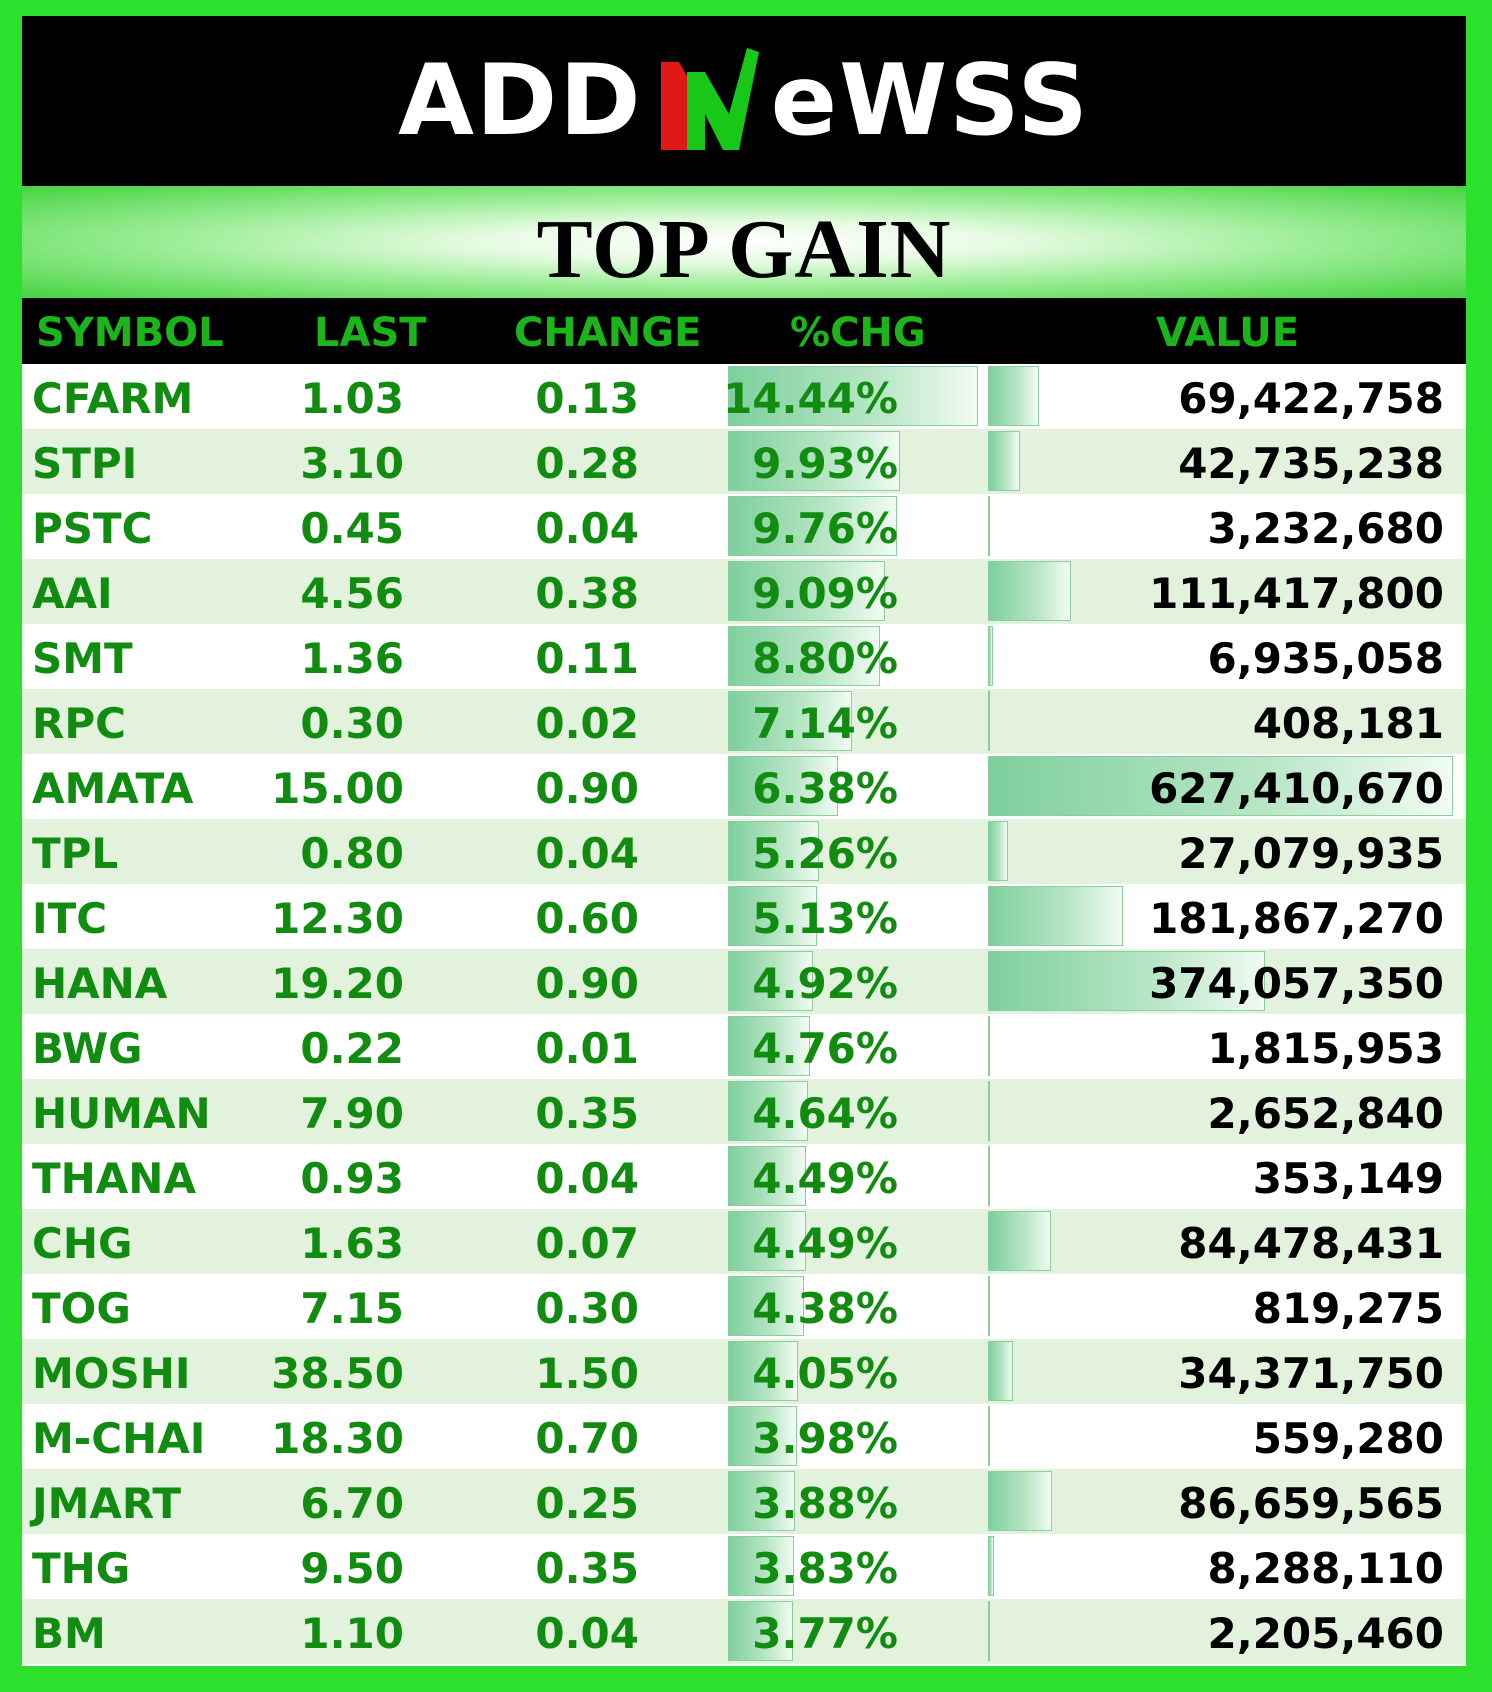 The height and width of the screenshot is (1692, 1492). What do you see at coordinates (114, 1178) in the screenshot?
I see `symbol-cell: THANA` at bounding box center [114, 1178].